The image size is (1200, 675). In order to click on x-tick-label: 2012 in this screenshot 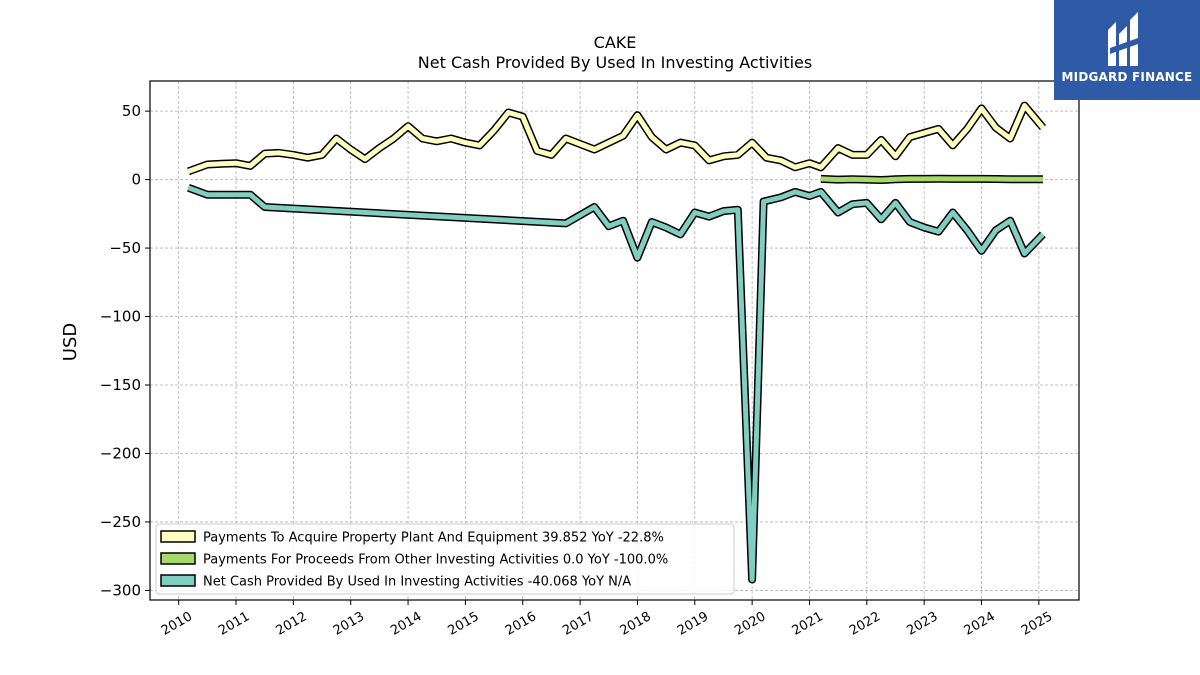, I will do `click(292, 624)`.